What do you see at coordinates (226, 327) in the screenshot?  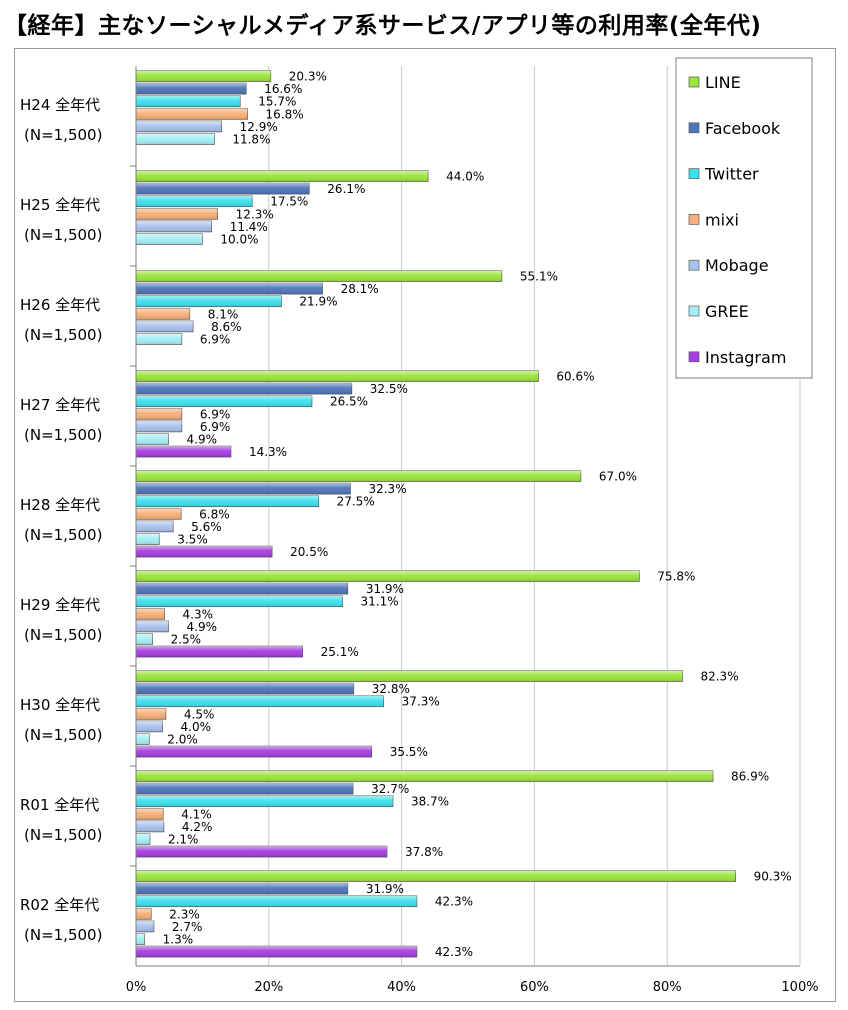 I see `value-label: 8.6%` at bounding box center [226, 327].